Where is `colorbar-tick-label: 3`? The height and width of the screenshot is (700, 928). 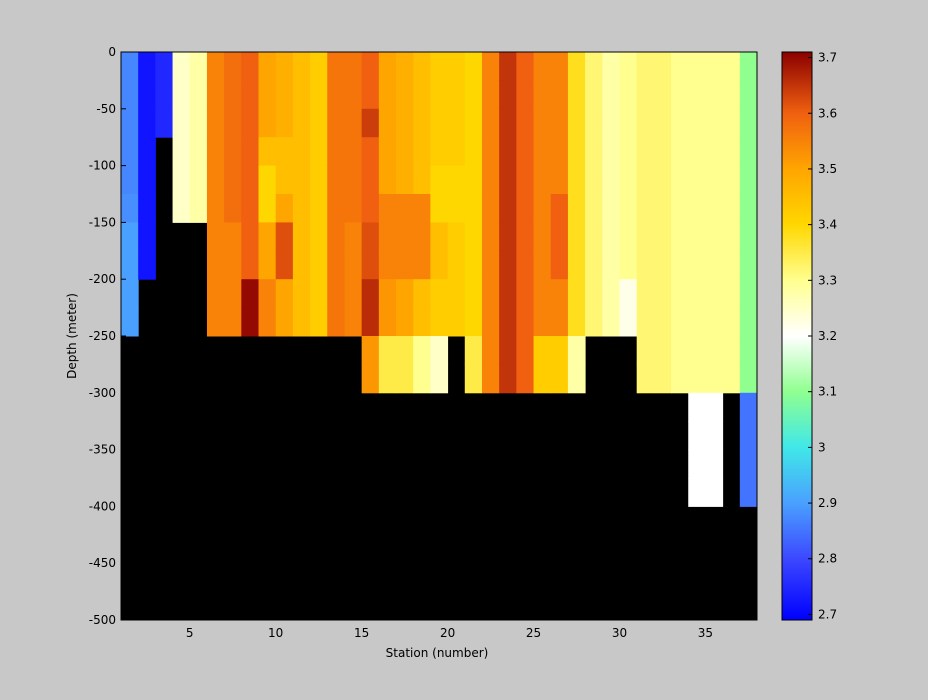
colorbar-tick-label: 3 is located at coordinates (822, 447).